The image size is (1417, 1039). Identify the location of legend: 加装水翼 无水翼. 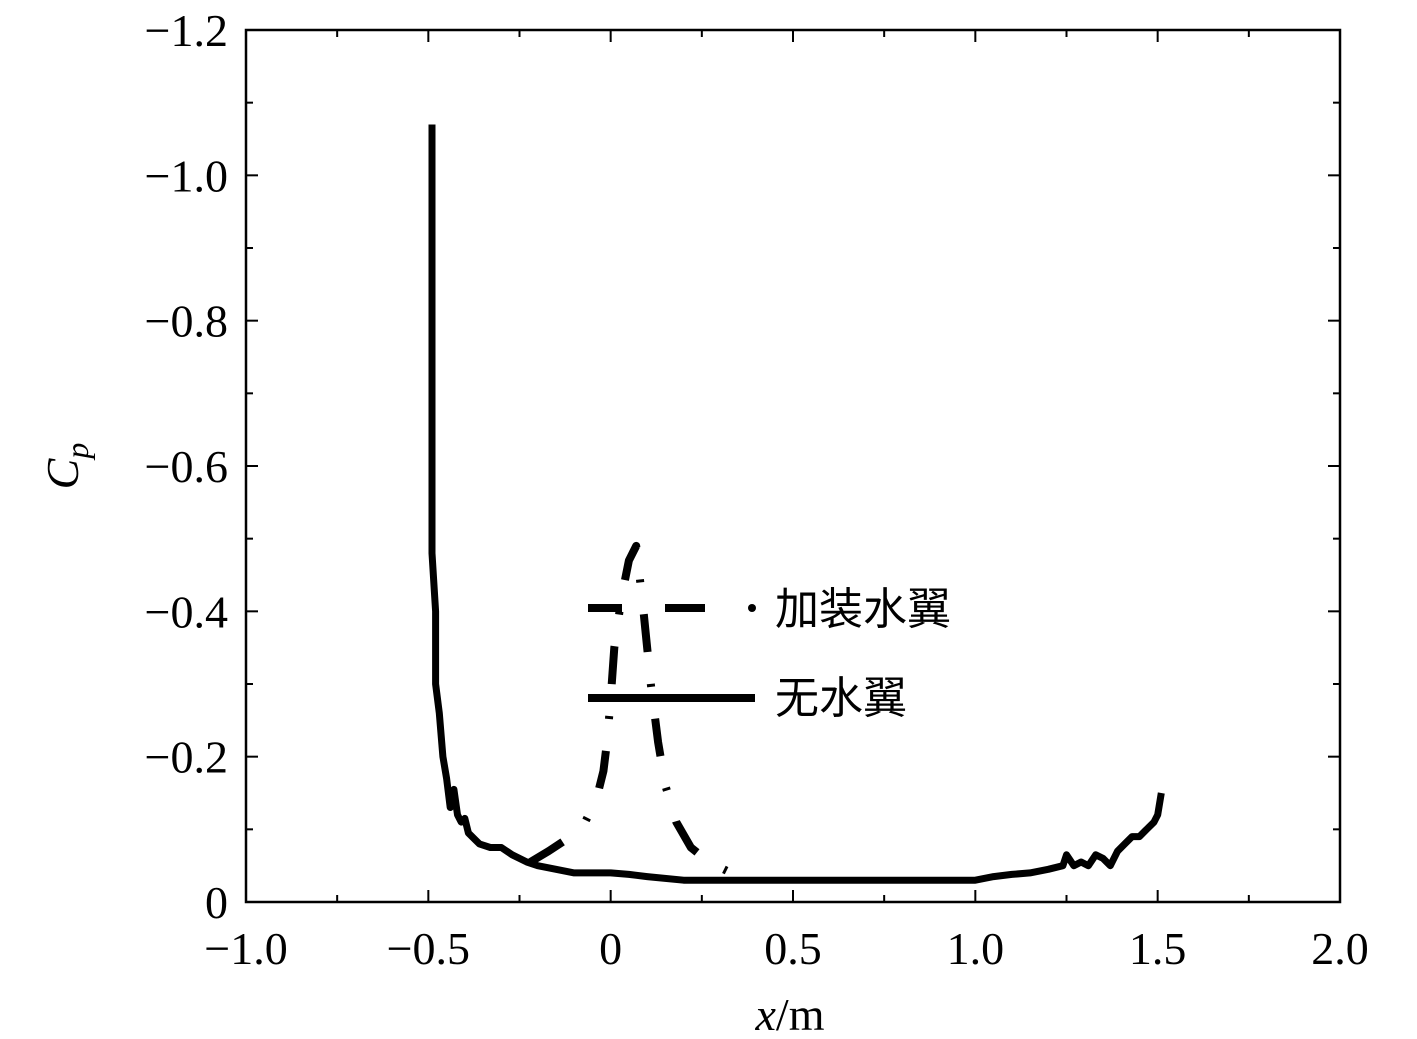
(769, 654).